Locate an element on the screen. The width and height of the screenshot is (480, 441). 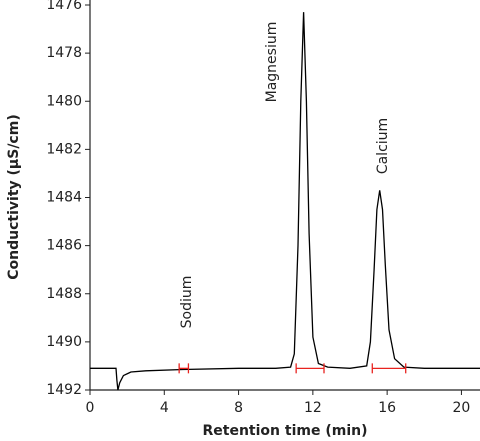
peak-label: Sodium is located at coordinates (187, 302).